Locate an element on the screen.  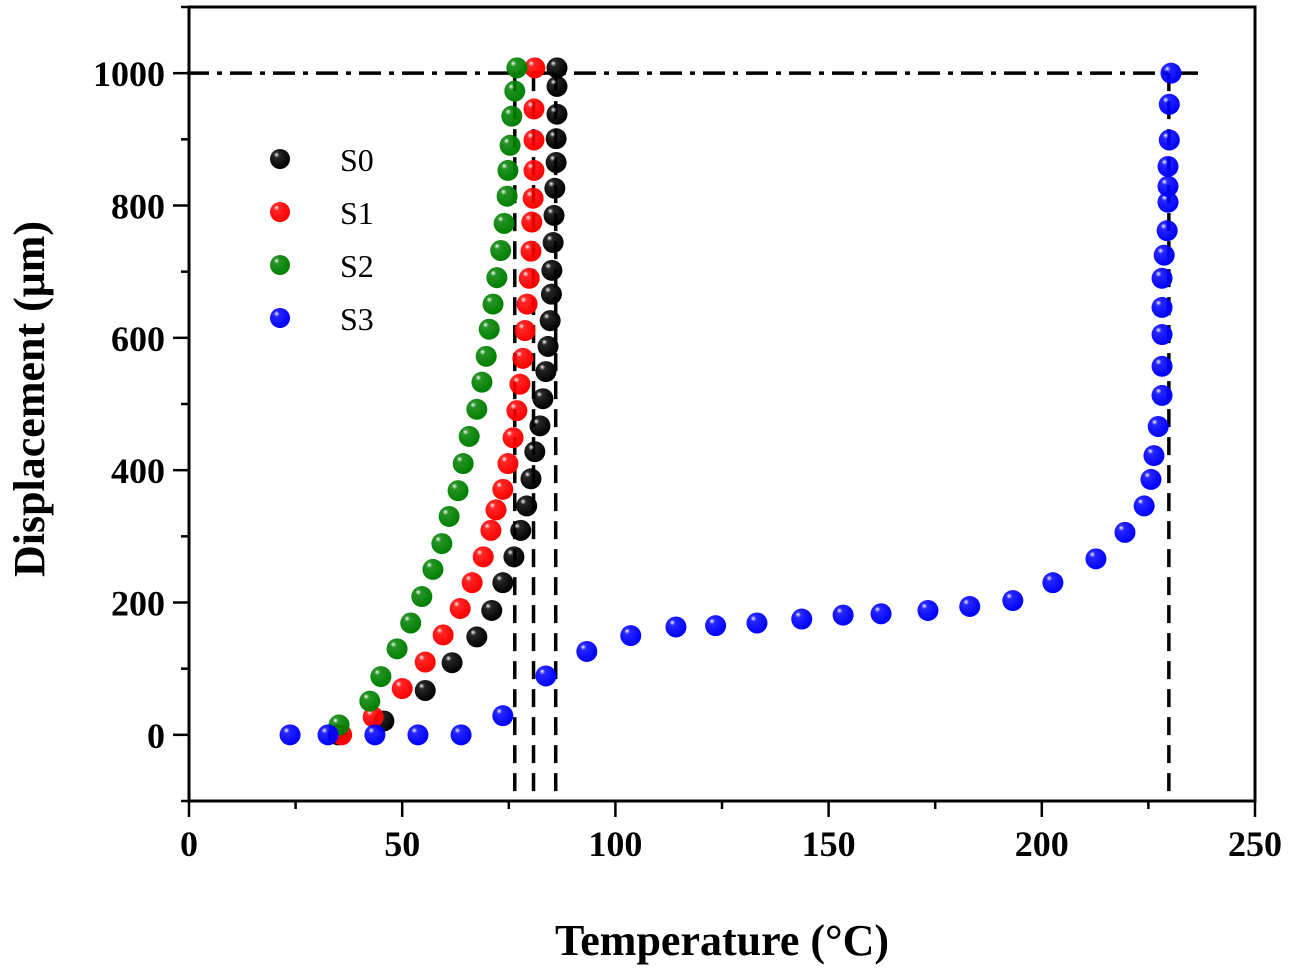
legend-label-S0: S0 is located at coordinates (357, 160).